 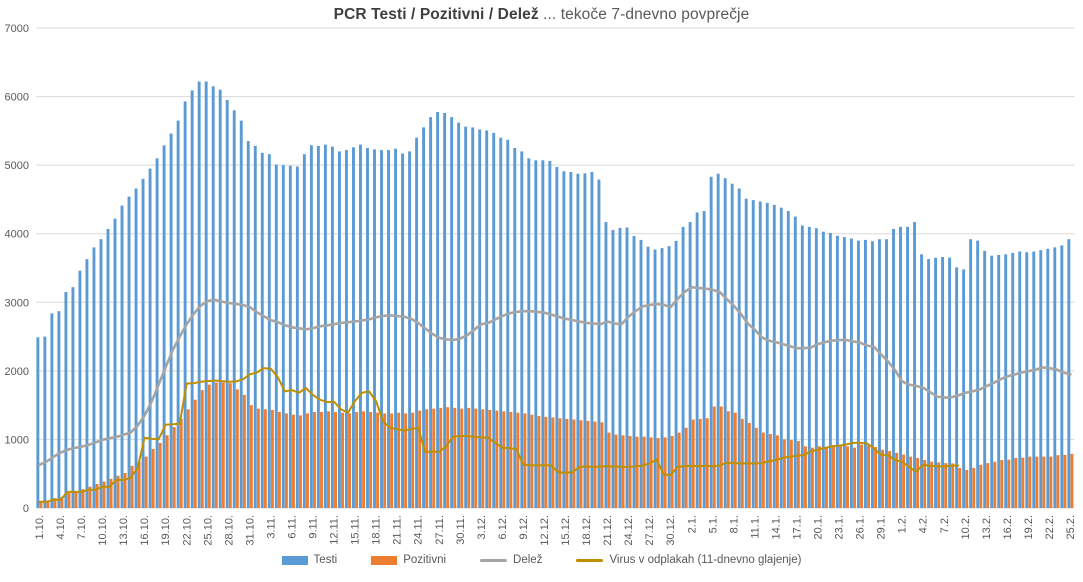 I want to click on legend-label-pozitivni: Pozitivni, so click(x=425, y=560).